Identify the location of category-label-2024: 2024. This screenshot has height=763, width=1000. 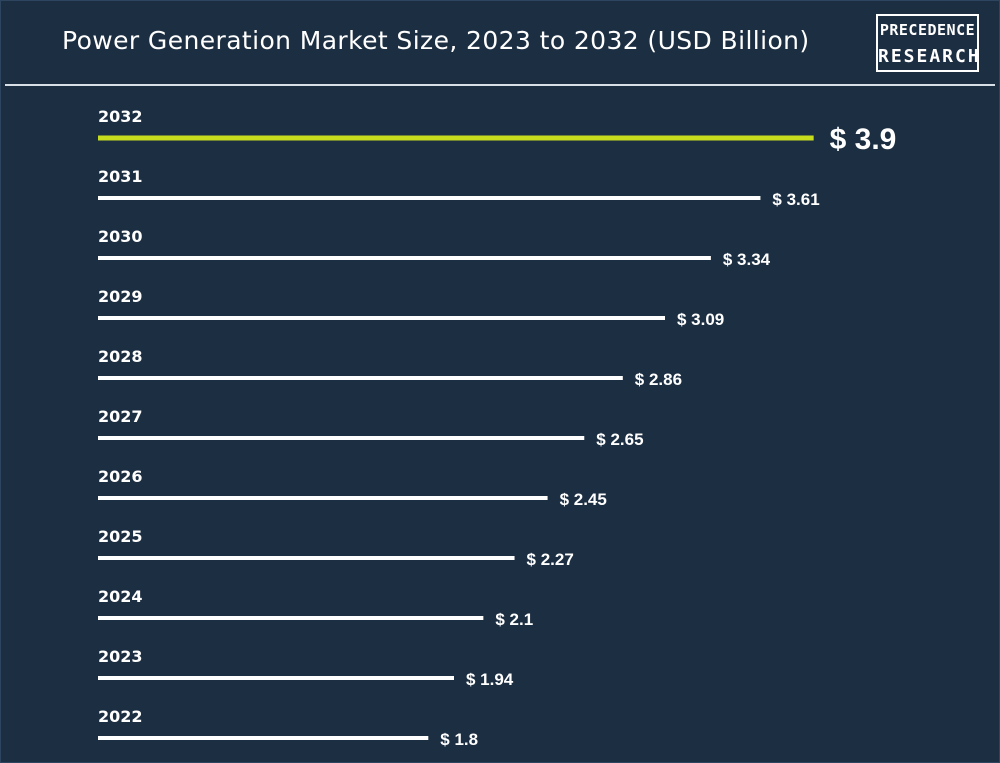
(120, 596).